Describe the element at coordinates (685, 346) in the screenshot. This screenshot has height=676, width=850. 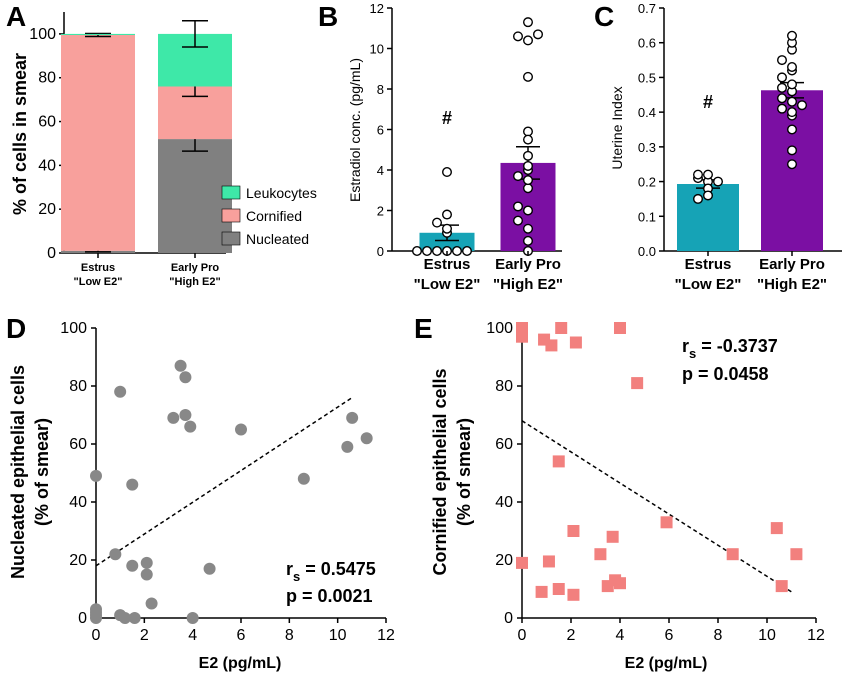
I see `panel-e-stat-r-symbol: r` at that location.